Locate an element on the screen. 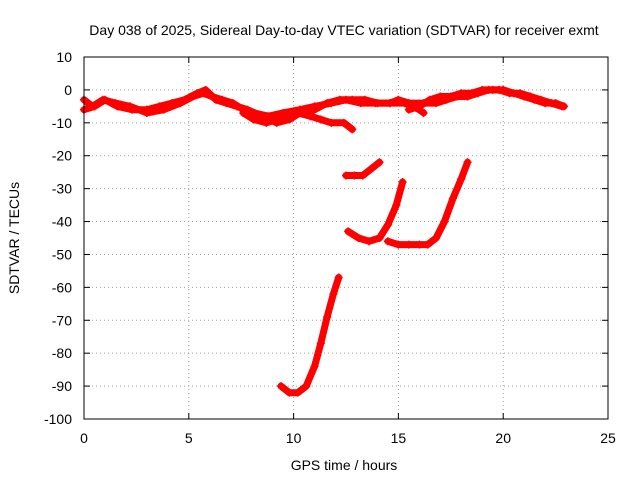 This screenshot has height=480, width=640. x-tick-label: 5 is located at coordinates (189, 438).